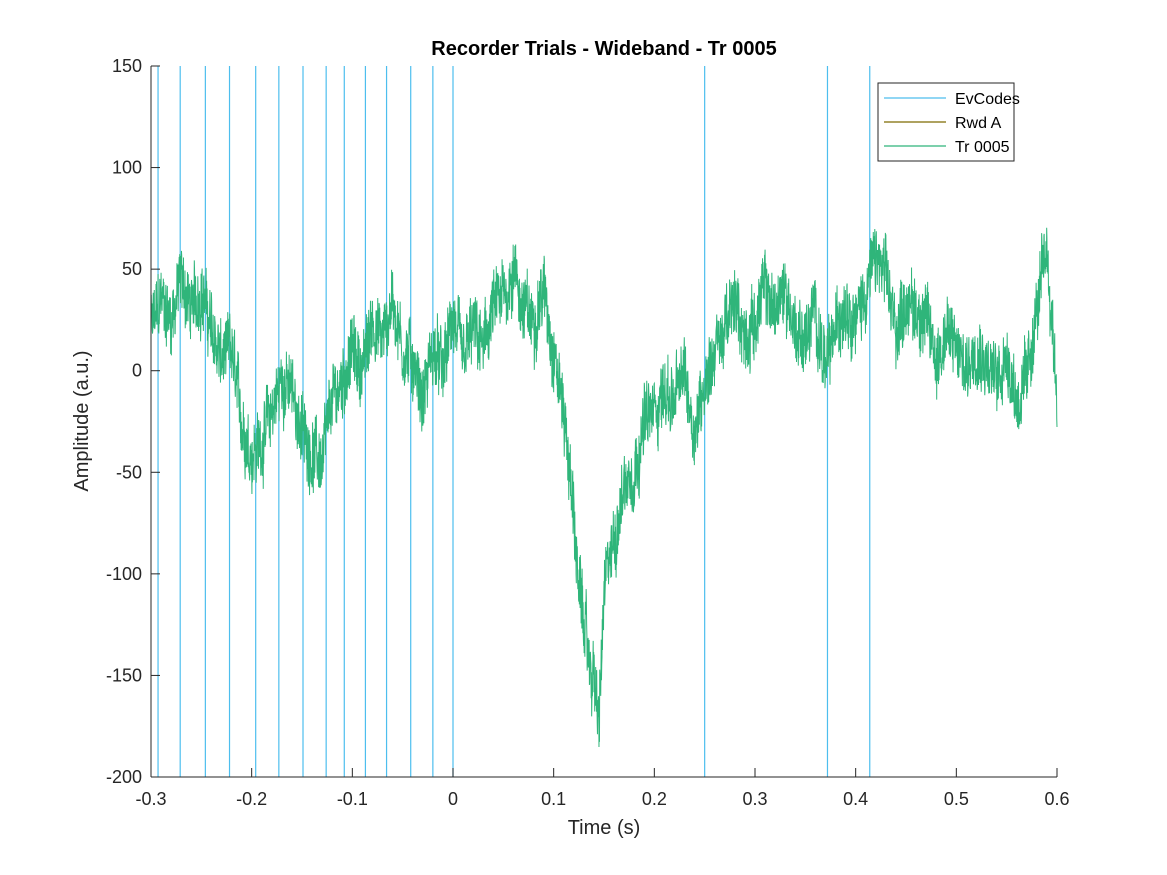 This screenshot has width=1167, height=875. I want to click on x-tick-label: -0.1, so click(352, 799).